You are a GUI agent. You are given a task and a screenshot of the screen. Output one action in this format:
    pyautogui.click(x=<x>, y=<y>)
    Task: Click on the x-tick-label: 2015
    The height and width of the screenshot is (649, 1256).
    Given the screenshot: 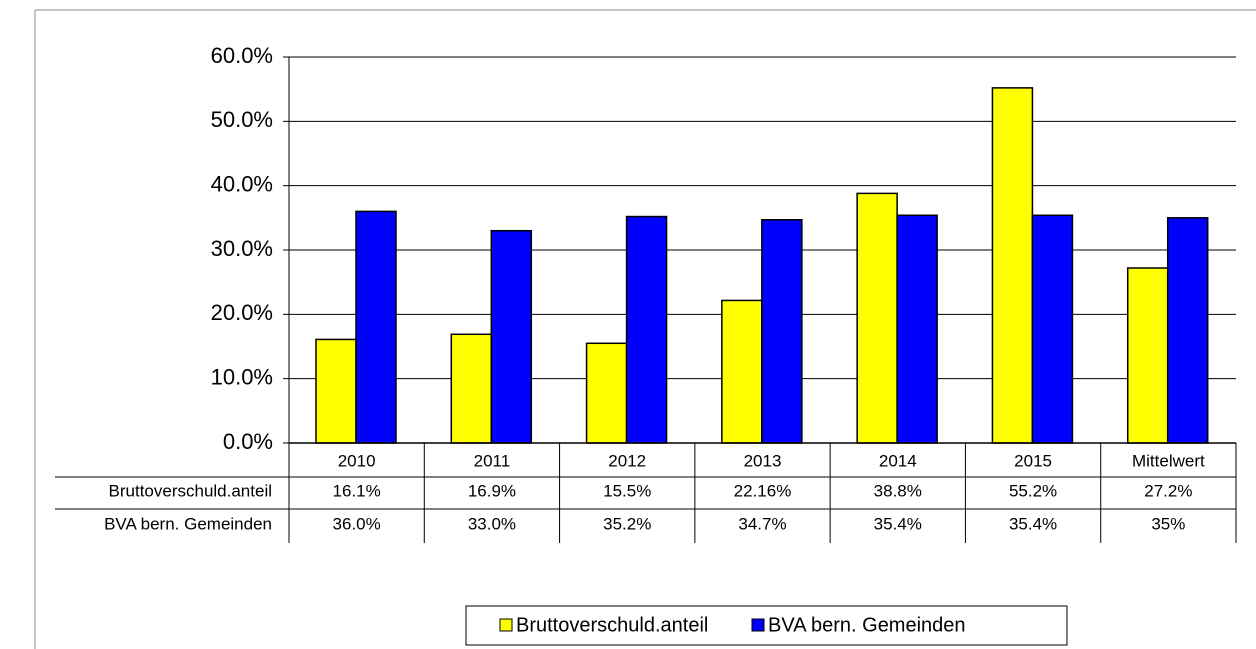 What is the action you would take?
    pyautogui.click(x=1033, y=460)
    